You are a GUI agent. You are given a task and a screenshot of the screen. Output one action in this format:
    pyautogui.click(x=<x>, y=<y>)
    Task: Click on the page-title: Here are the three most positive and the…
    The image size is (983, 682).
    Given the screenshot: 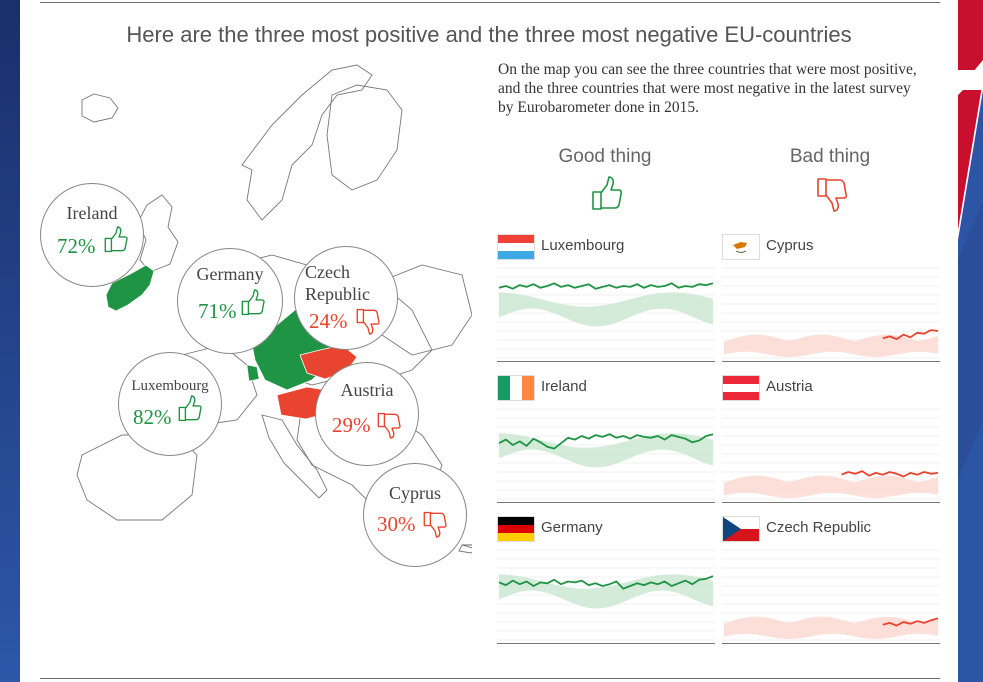 What is the action you would take?
    pyautogui.click(x=489, y=34)
    